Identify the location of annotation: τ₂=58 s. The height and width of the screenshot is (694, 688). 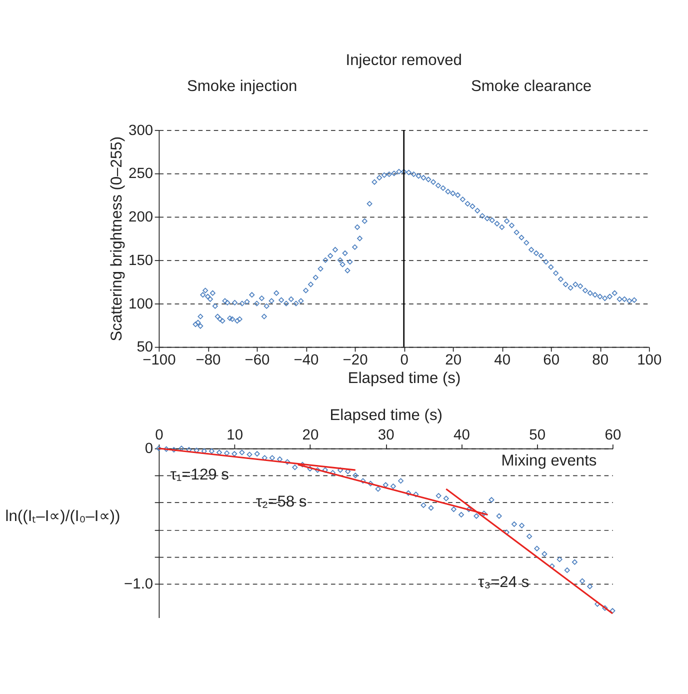
(281, 502).